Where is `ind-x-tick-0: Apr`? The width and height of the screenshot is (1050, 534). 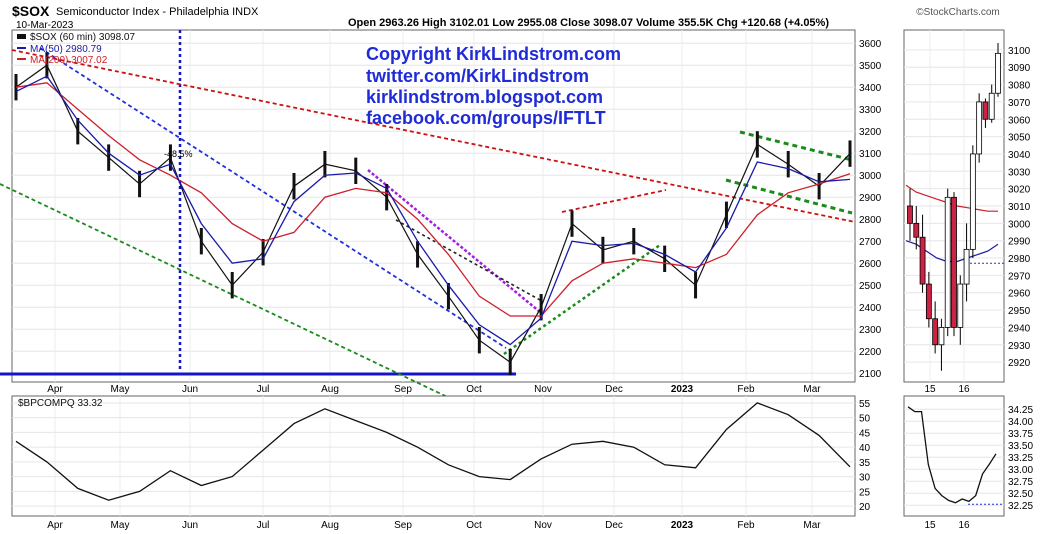 ind-x-tick-0: Apr is located at coordinates (55, 525).